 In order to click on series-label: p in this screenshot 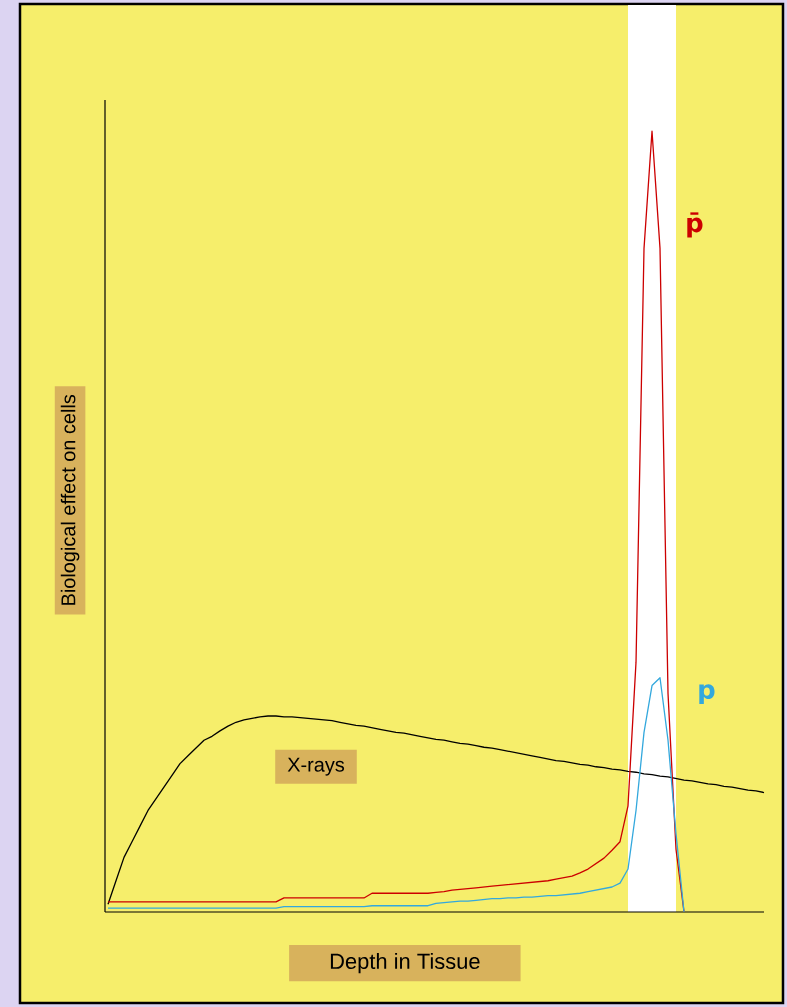, I will do `click(707, 694)`.